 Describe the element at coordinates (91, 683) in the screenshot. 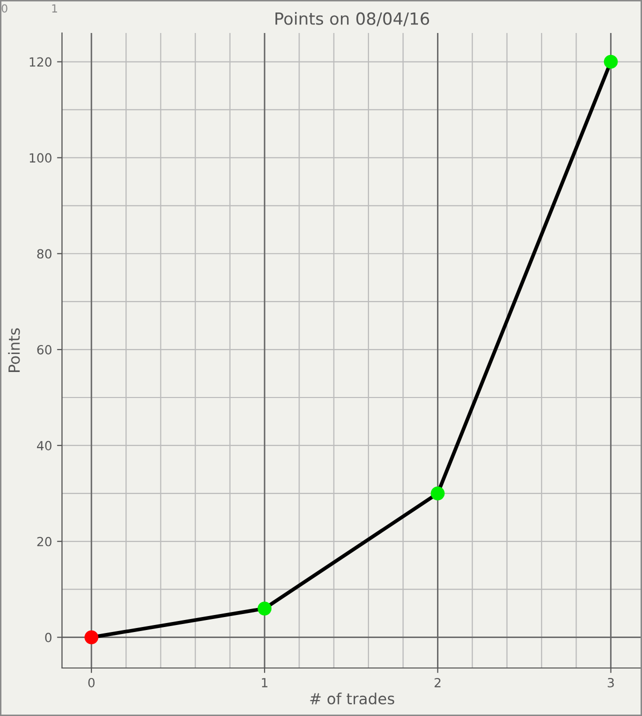

I see `x-tick-label: 0` at that location.